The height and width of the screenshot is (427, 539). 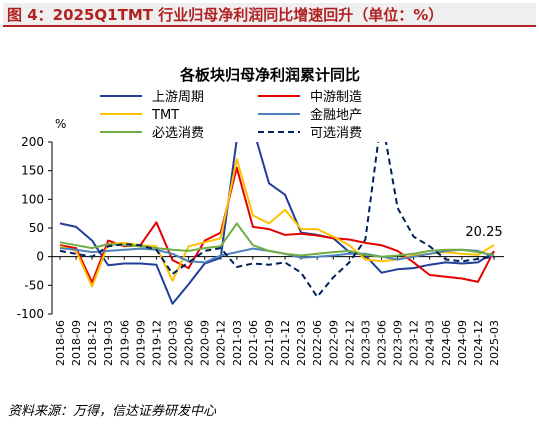 What do you see at coordinates (277, 240) in the screenshot?
I see `series-line` at bounding box center [277, 240].